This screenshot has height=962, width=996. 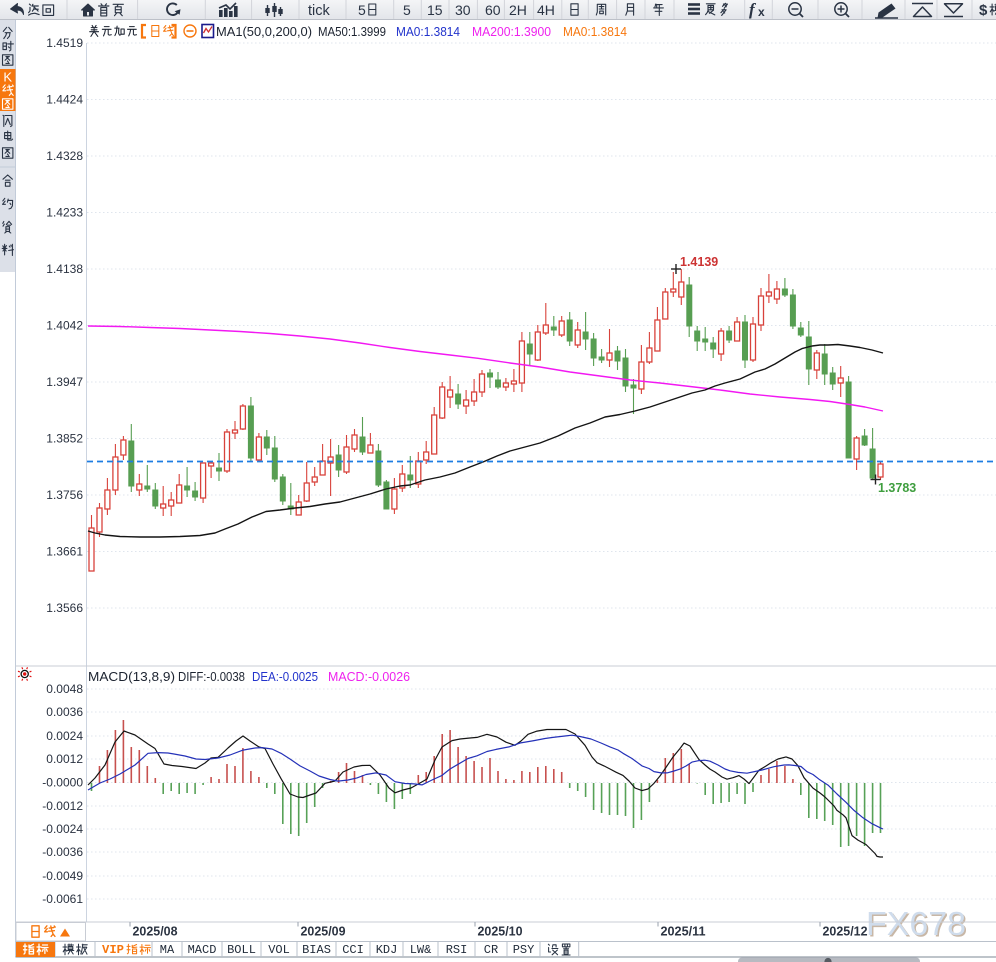 I want to click on svg-text: 1.3947, so click(x=64, y=382).